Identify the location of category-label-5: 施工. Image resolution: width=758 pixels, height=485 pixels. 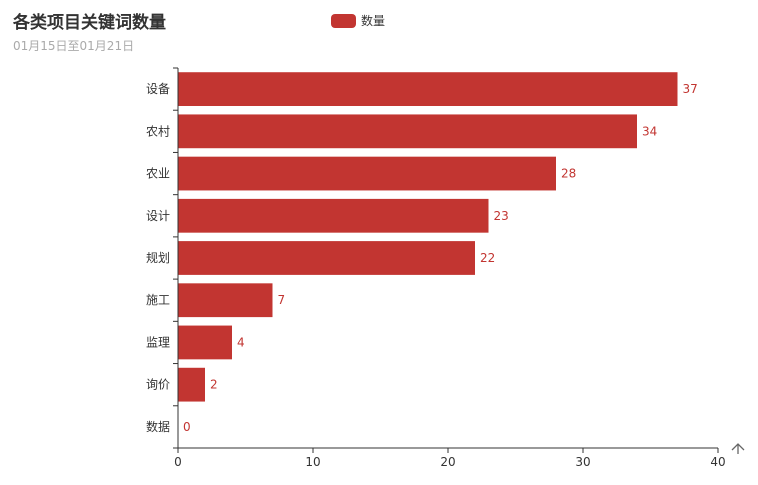
(158, 300).